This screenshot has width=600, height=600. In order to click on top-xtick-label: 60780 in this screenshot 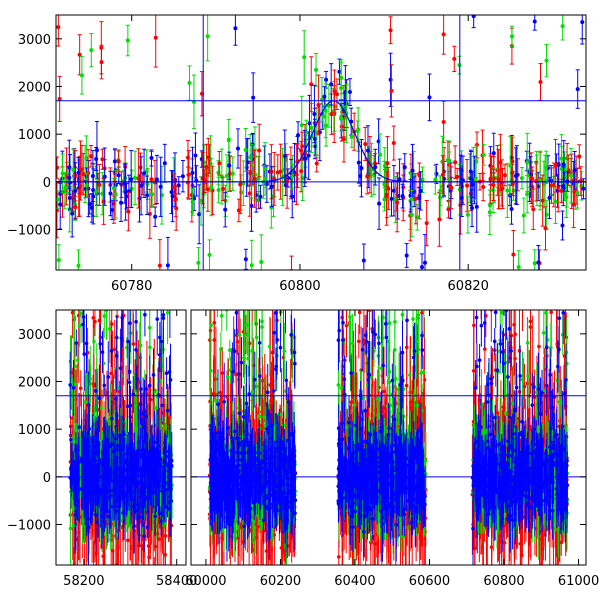, I will do `click(131, 286)`.